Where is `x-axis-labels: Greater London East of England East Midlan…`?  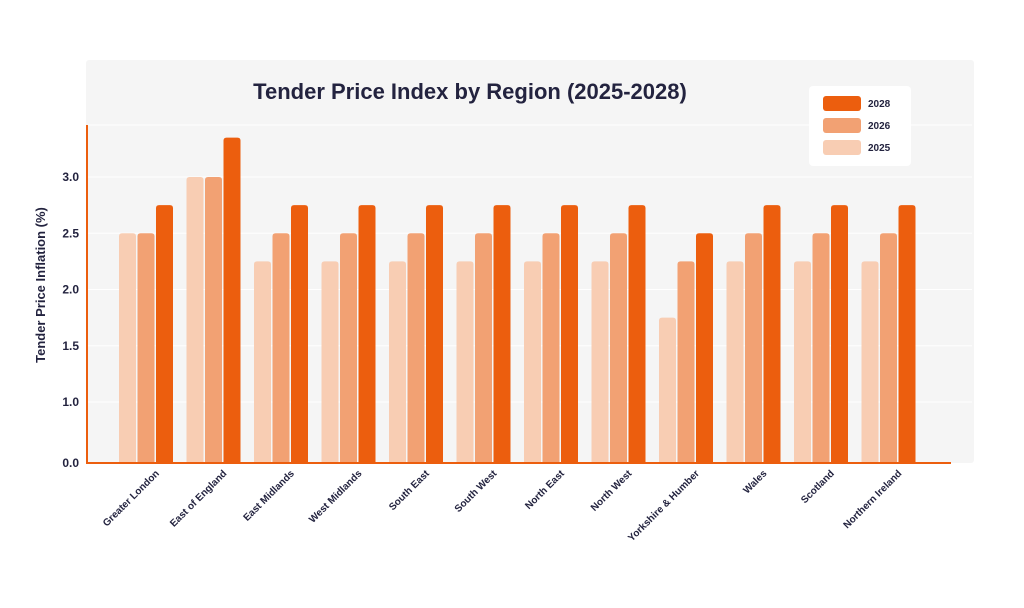
x-axis-labels: Greater London East of England East Midlan… is located at coordinates (502, 506).